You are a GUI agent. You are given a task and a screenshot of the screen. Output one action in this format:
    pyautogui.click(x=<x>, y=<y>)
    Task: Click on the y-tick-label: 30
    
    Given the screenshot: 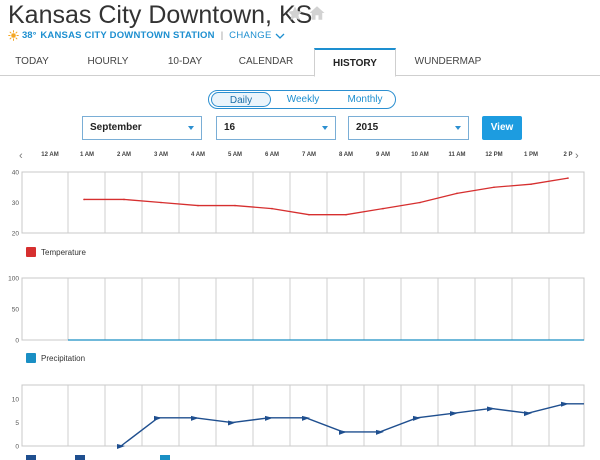 What is the action you would take?
    pyautogui.click(x=16, y=203)
    